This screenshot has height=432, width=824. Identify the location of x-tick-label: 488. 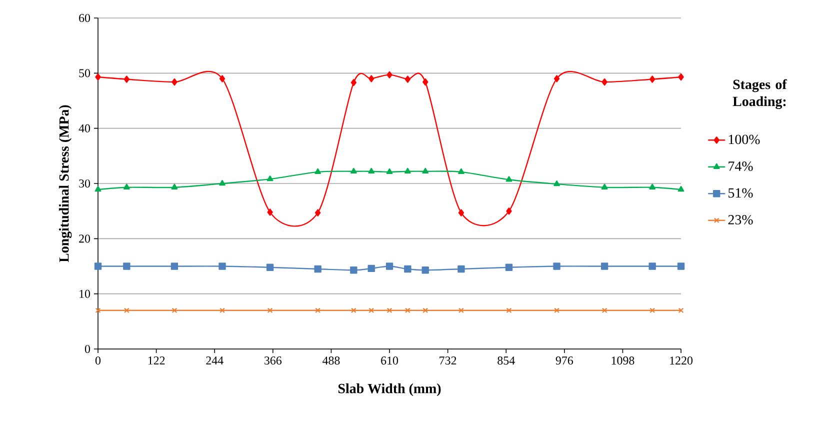
(331, 360).